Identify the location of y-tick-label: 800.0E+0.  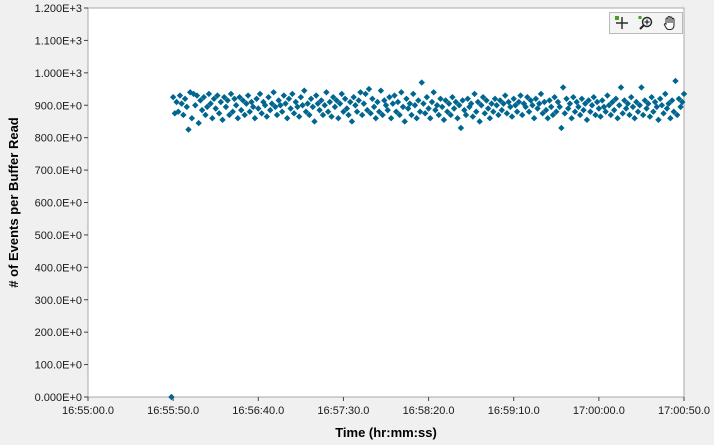
(58, 139).